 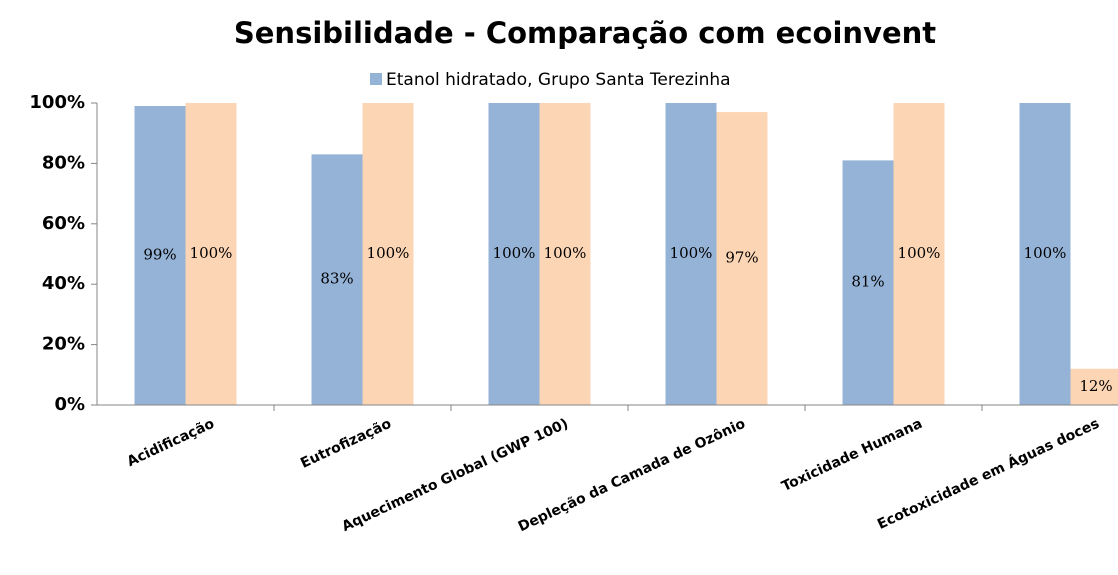 I want to click on y-tick-label: 100%, so click(x=57, y=102).